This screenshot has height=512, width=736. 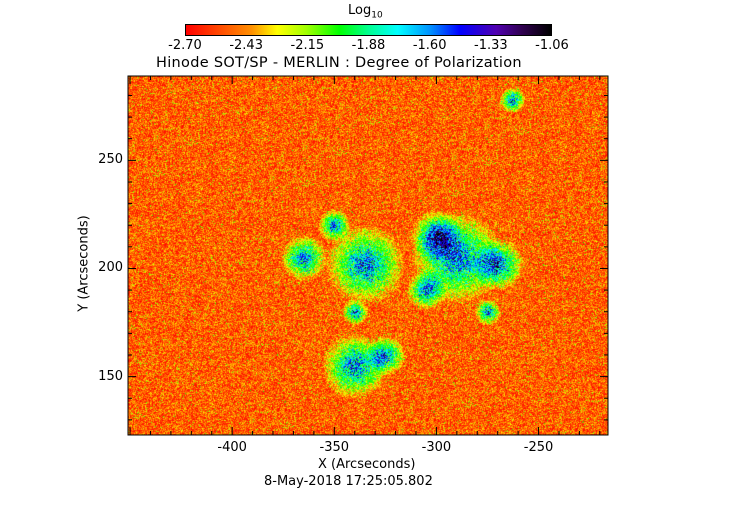 I want to click on colorbar-tick-label: -2.15, so click(x=307, y=45).